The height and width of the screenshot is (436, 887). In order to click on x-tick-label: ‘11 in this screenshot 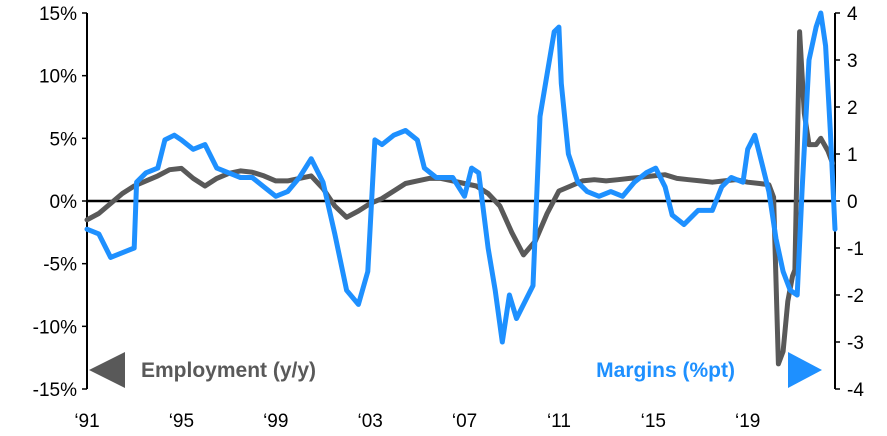, I will do `click(559, 421)`.